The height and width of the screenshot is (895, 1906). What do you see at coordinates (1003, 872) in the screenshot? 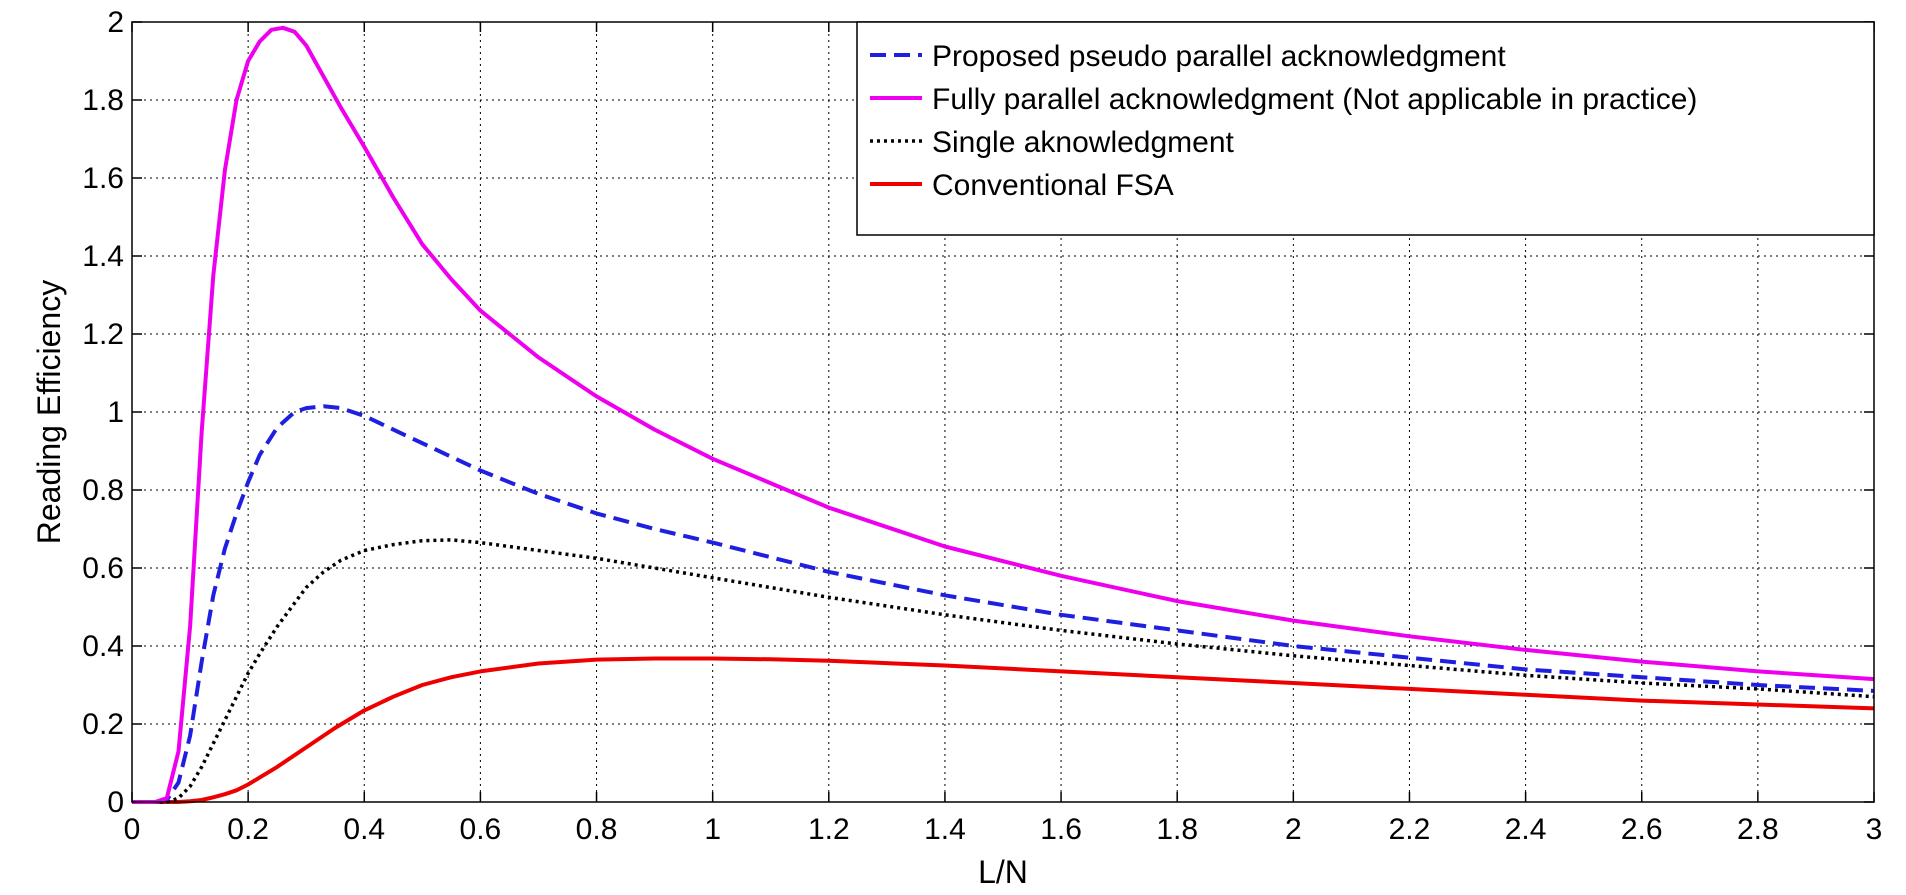
I see `x-axis-title: L/N` at bounding box center [1003, 872].